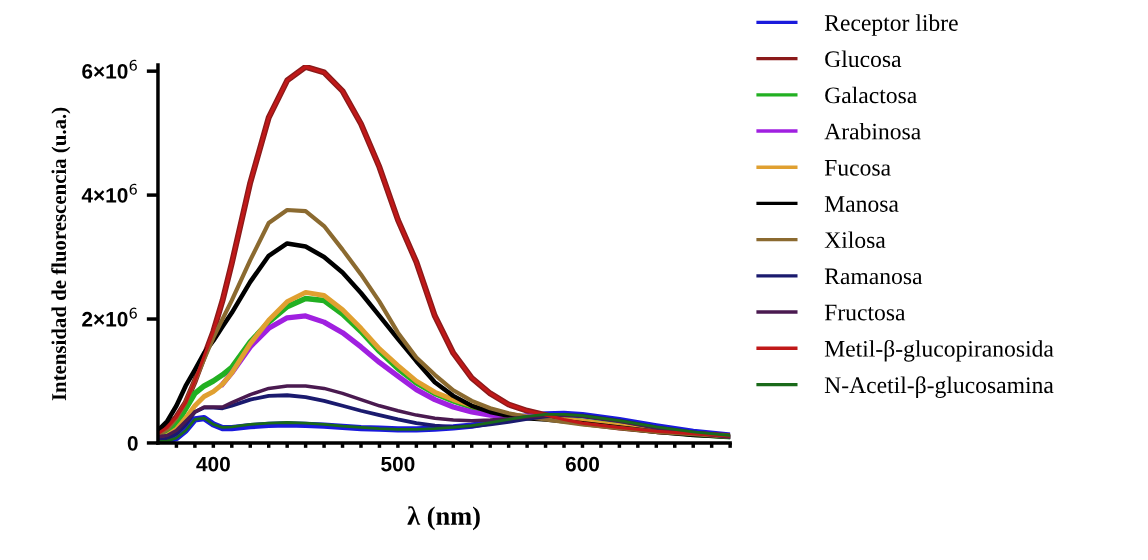 Image resolution: width=1148 pixels, height=560 pixels. What do you see at coordinates (872, 131) in the screenshot?
I see `legend-label: Arabinosa` at bounding box center [872, 131].